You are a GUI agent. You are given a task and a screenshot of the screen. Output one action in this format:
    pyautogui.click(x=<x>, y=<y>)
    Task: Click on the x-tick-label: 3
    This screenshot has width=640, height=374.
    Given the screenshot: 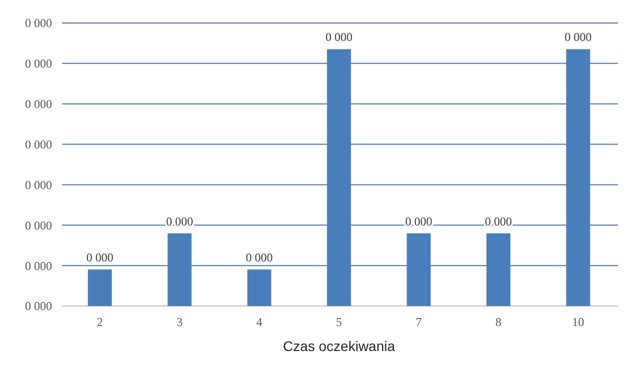 What is the action you would take?
    pyautogui.click(x=179, y=322)
    